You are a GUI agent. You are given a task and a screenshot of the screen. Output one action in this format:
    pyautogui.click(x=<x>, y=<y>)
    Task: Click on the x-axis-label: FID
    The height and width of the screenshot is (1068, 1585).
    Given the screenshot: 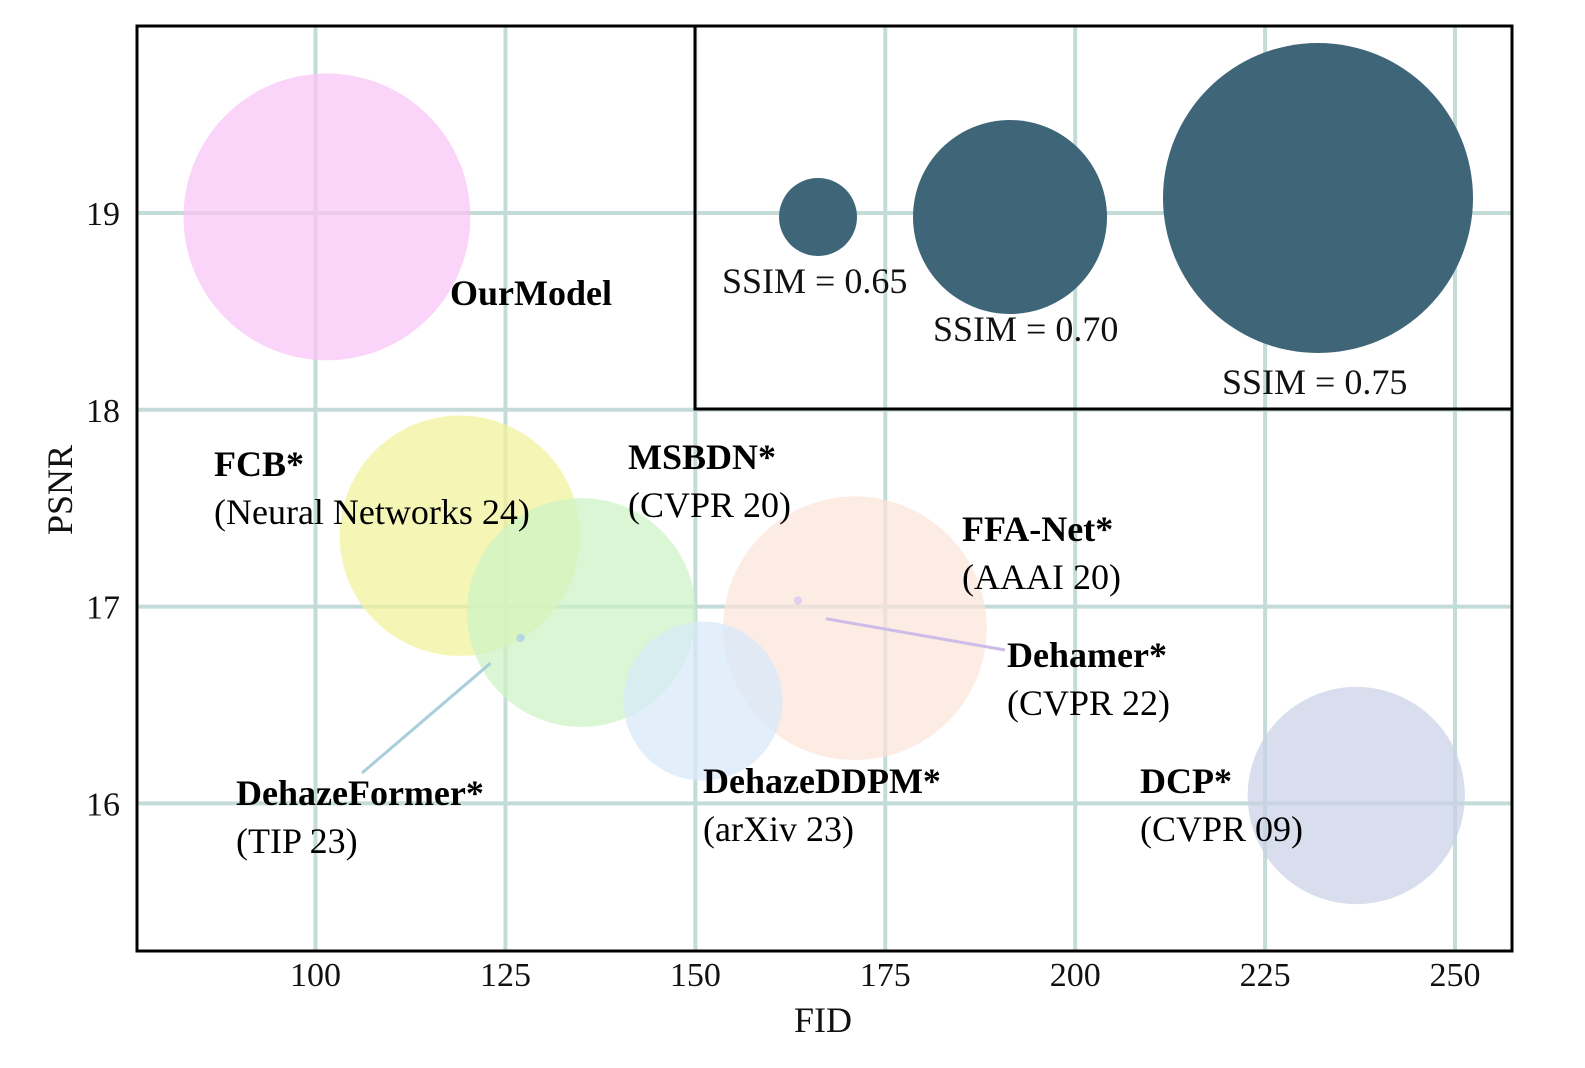 What is the action you would take?
    pyautogui.click(x=823, y=1020)
    